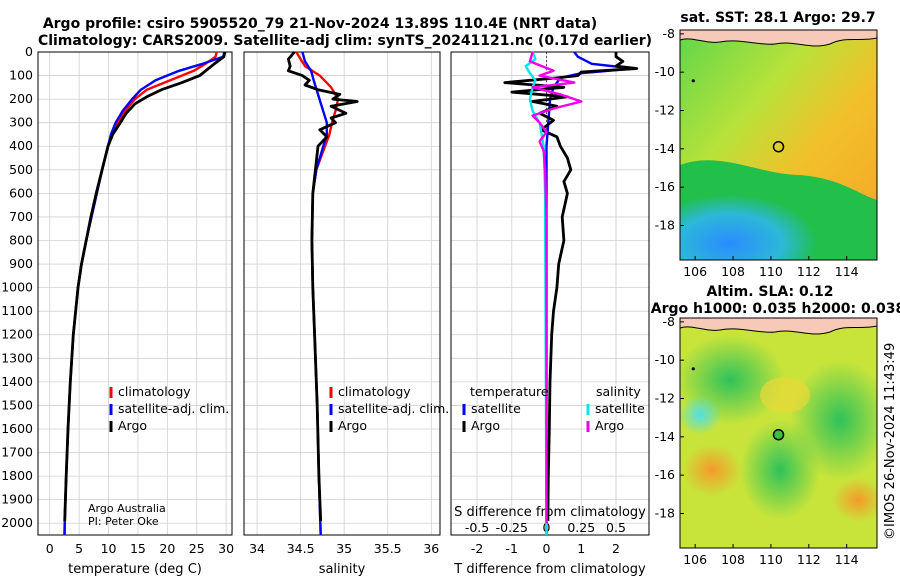 Image resolution: width=900 pixels, height=580 pixels. What do you see at coordinates (496, 408) in the screenshot?
I see `legend-t-satellite: satellite` at bounding box center [496, 408].